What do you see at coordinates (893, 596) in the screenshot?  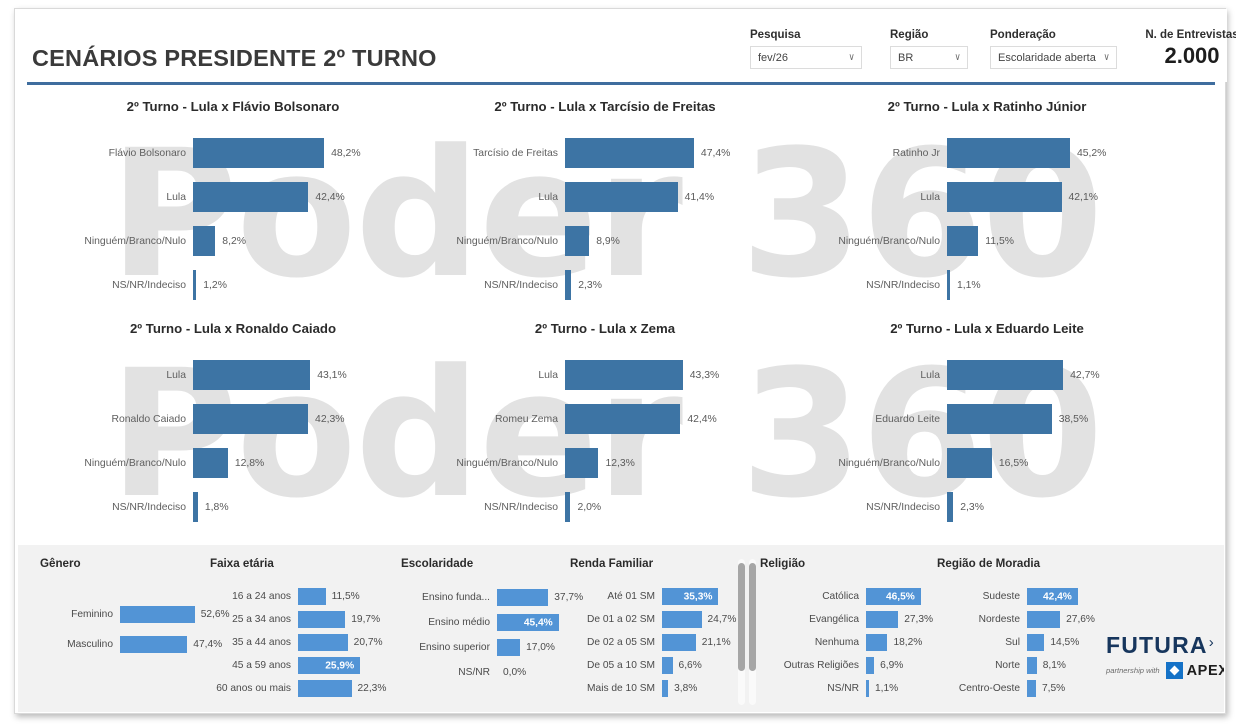 I see `demographic-bar: 46,5%` at bounding box center [893, 596].